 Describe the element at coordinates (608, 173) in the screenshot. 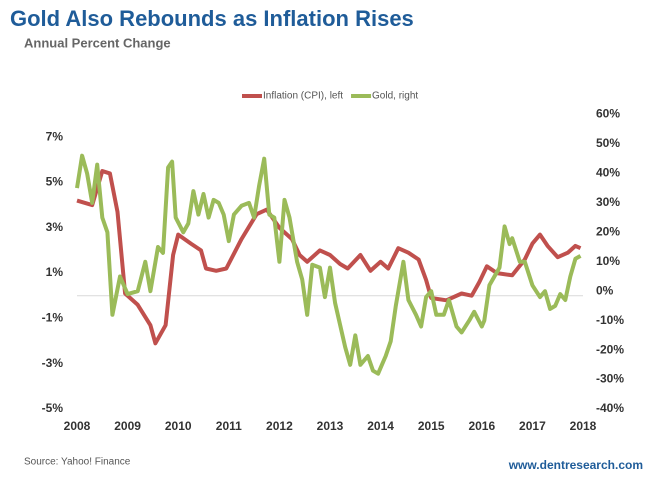

I see `y2-tick-label: 40%` at that location.